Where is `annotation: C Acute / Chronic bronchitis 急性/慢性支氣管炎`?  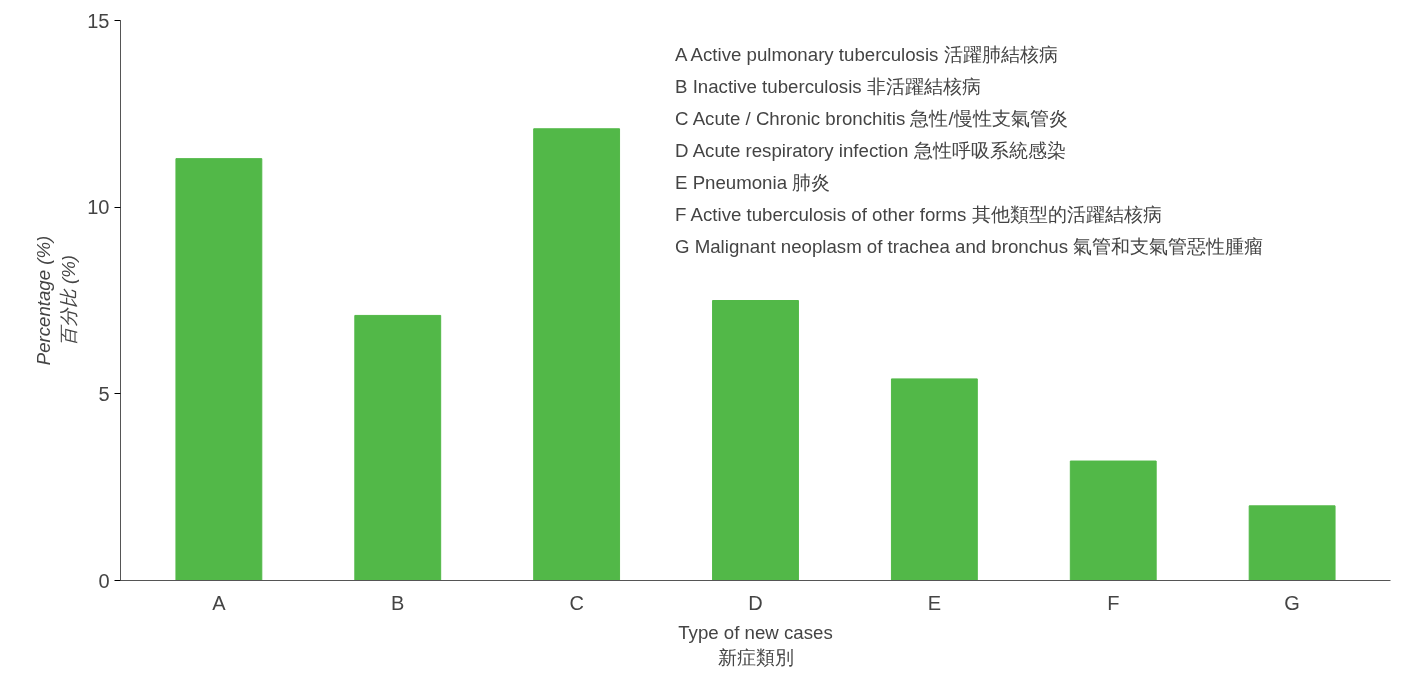 annotation: C Acute / Chronic bronchitis 急性/慢性支氣管炎 is located at coordinates (871, 118).